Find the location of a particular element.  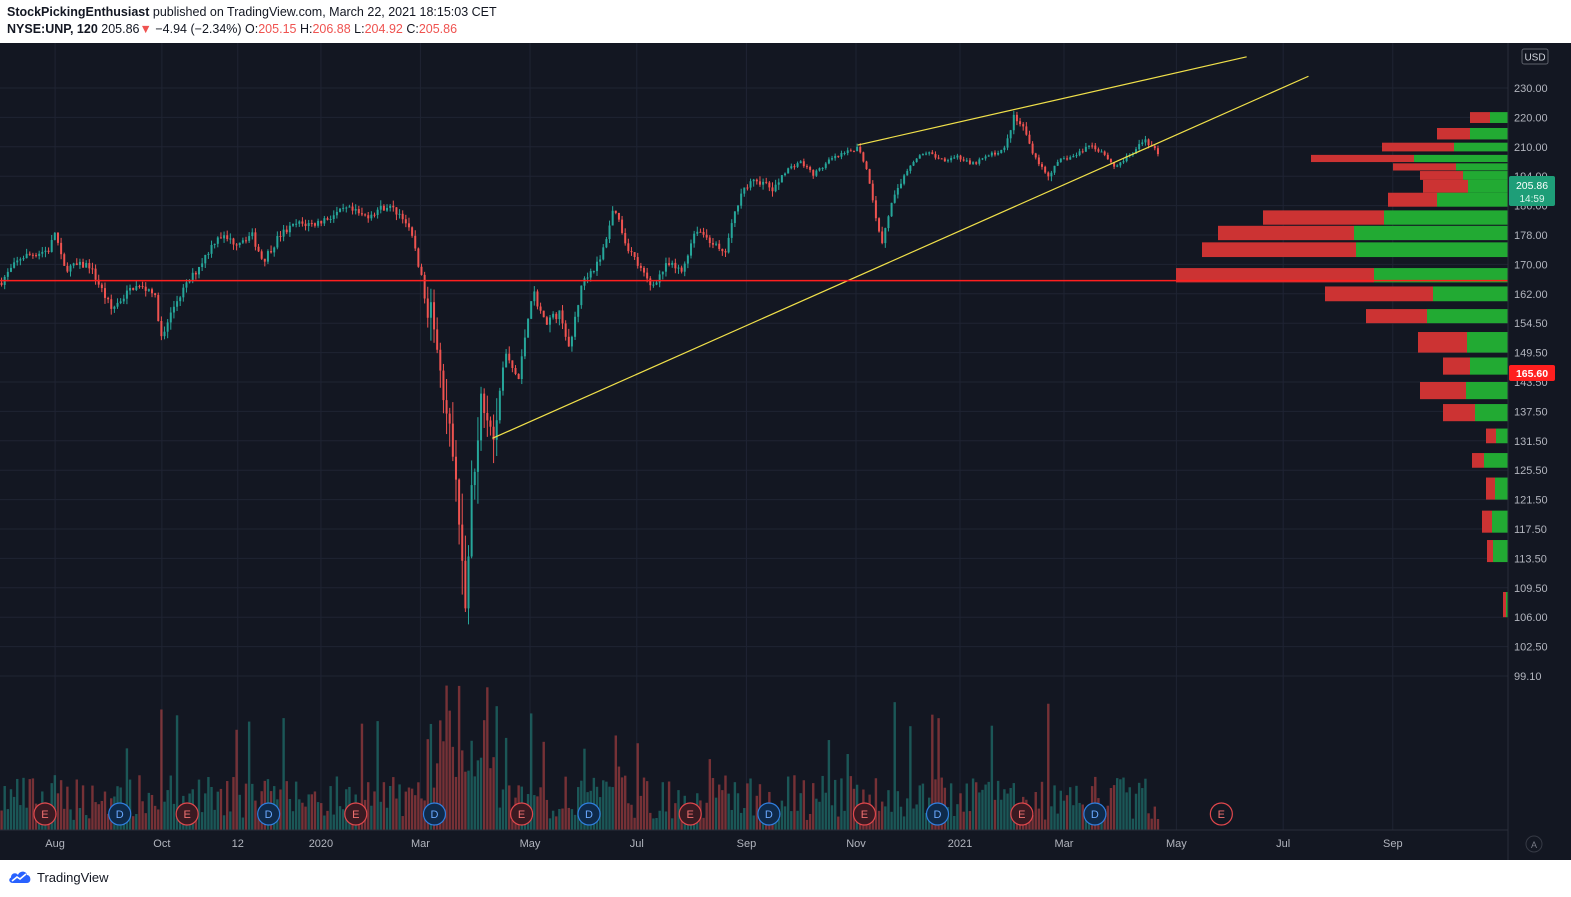

trendline-upper is located at coordinates (1052, 101).